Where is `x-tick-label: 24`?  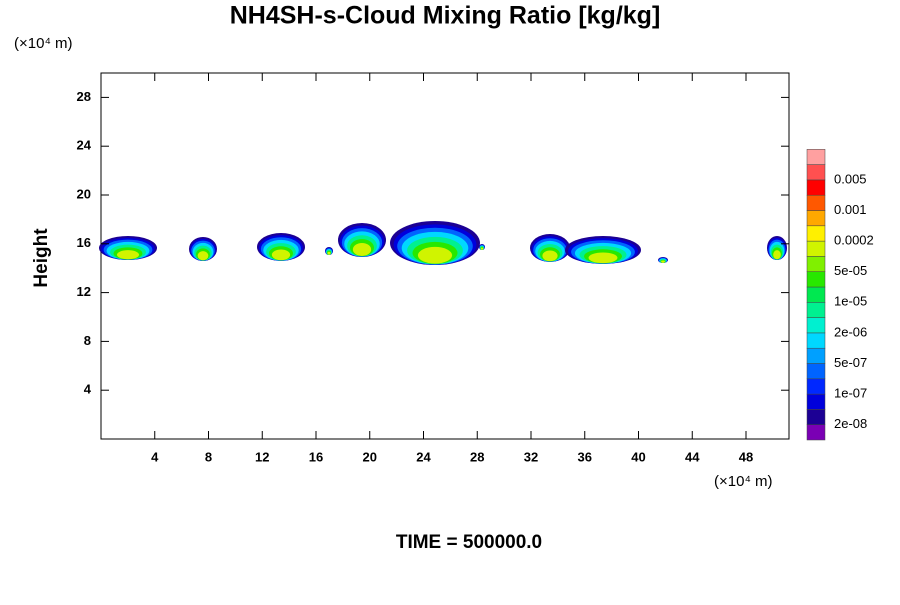 x-tick-label: 24 is located at coordinates (423, 456).